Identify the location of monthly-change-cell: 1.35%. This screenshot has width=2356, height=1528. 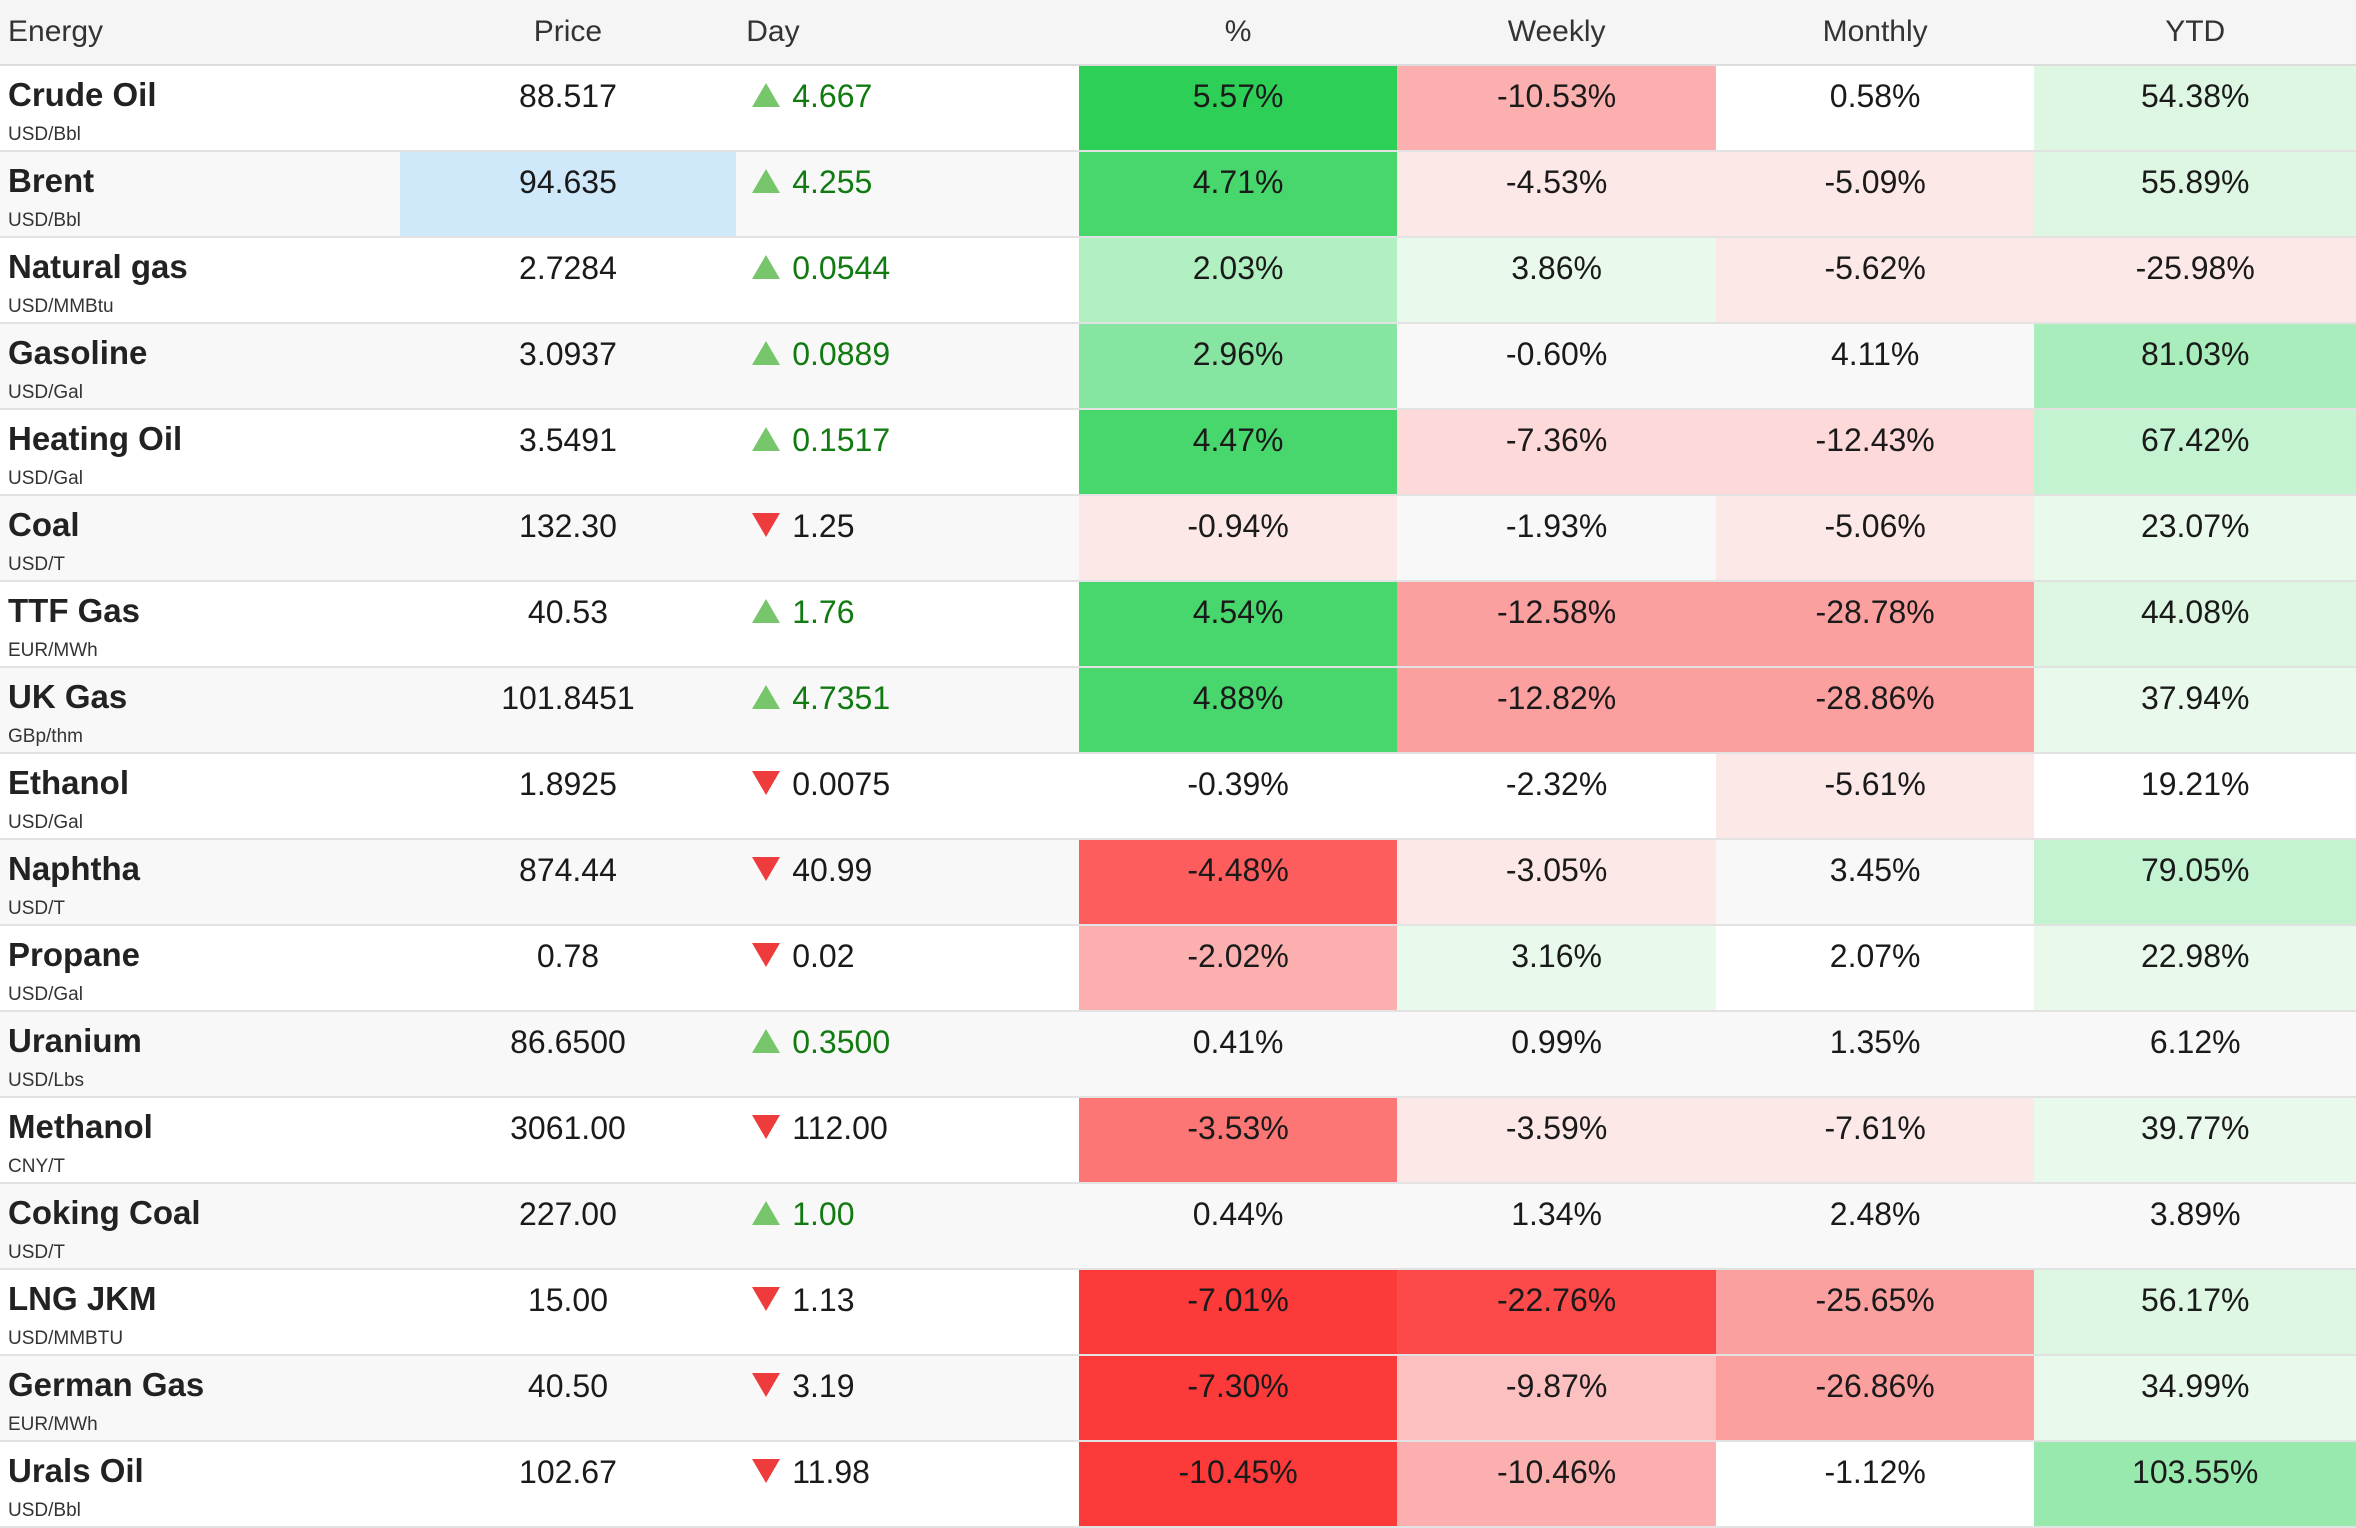
(1875, 1054).